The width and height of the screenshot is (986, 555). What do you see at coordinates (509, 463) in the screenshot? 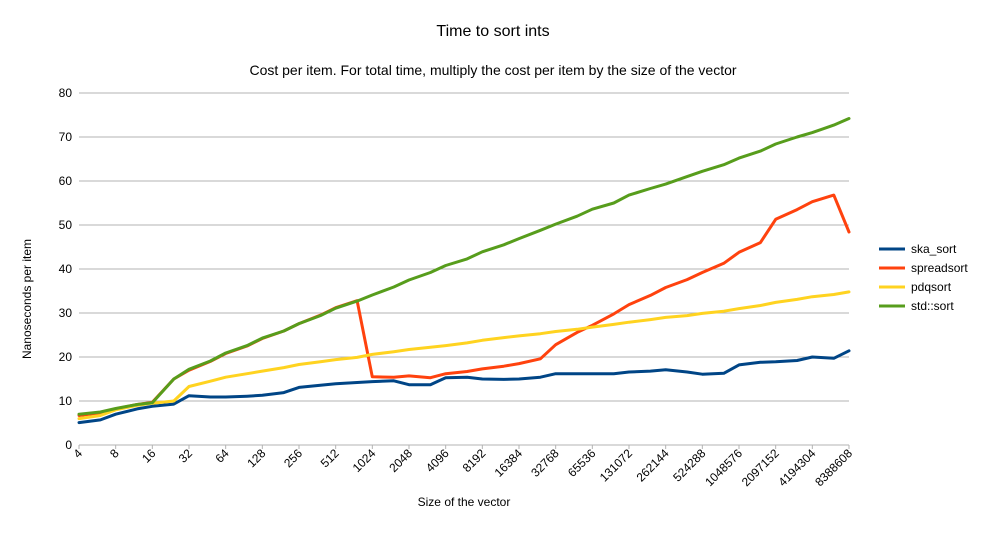
I see `x-tick-label: 16384` at bounding box center [509, 463].